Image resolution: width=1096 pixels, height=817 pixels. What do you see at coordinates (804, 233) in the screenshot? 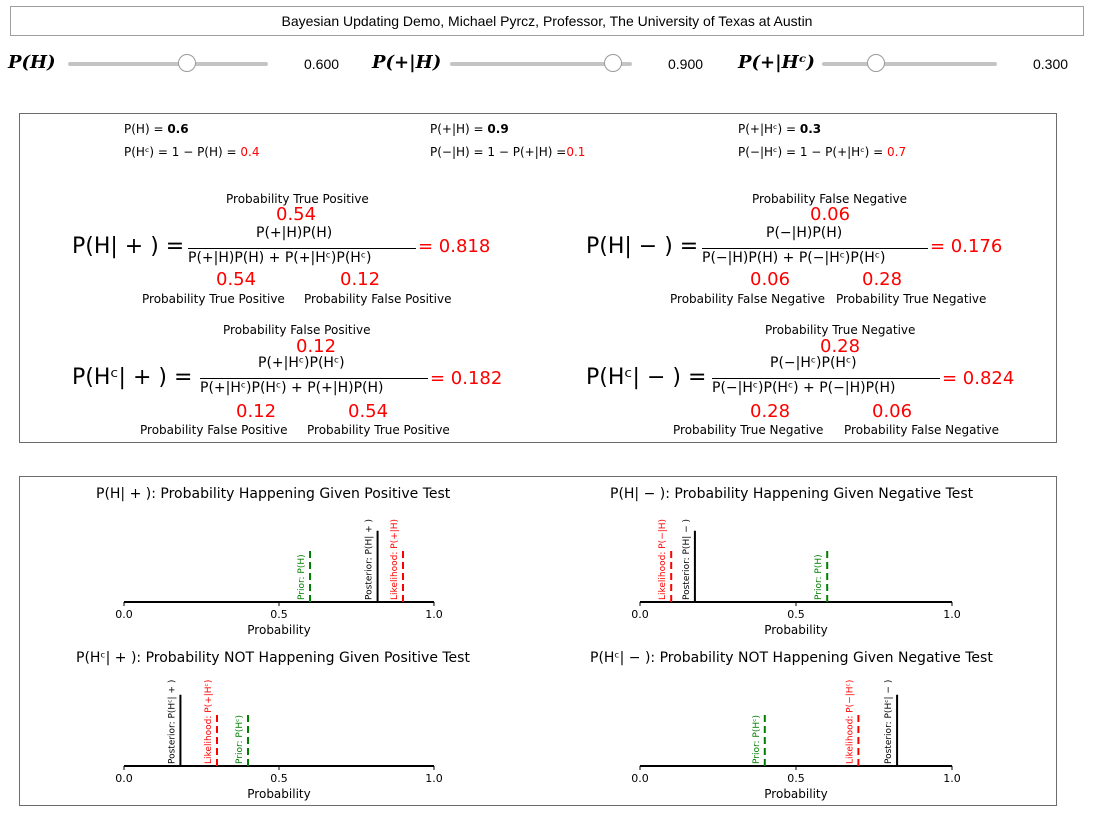
I see `equation-numerator: P(−|H)P(H)` at bounding box center [804, 233].